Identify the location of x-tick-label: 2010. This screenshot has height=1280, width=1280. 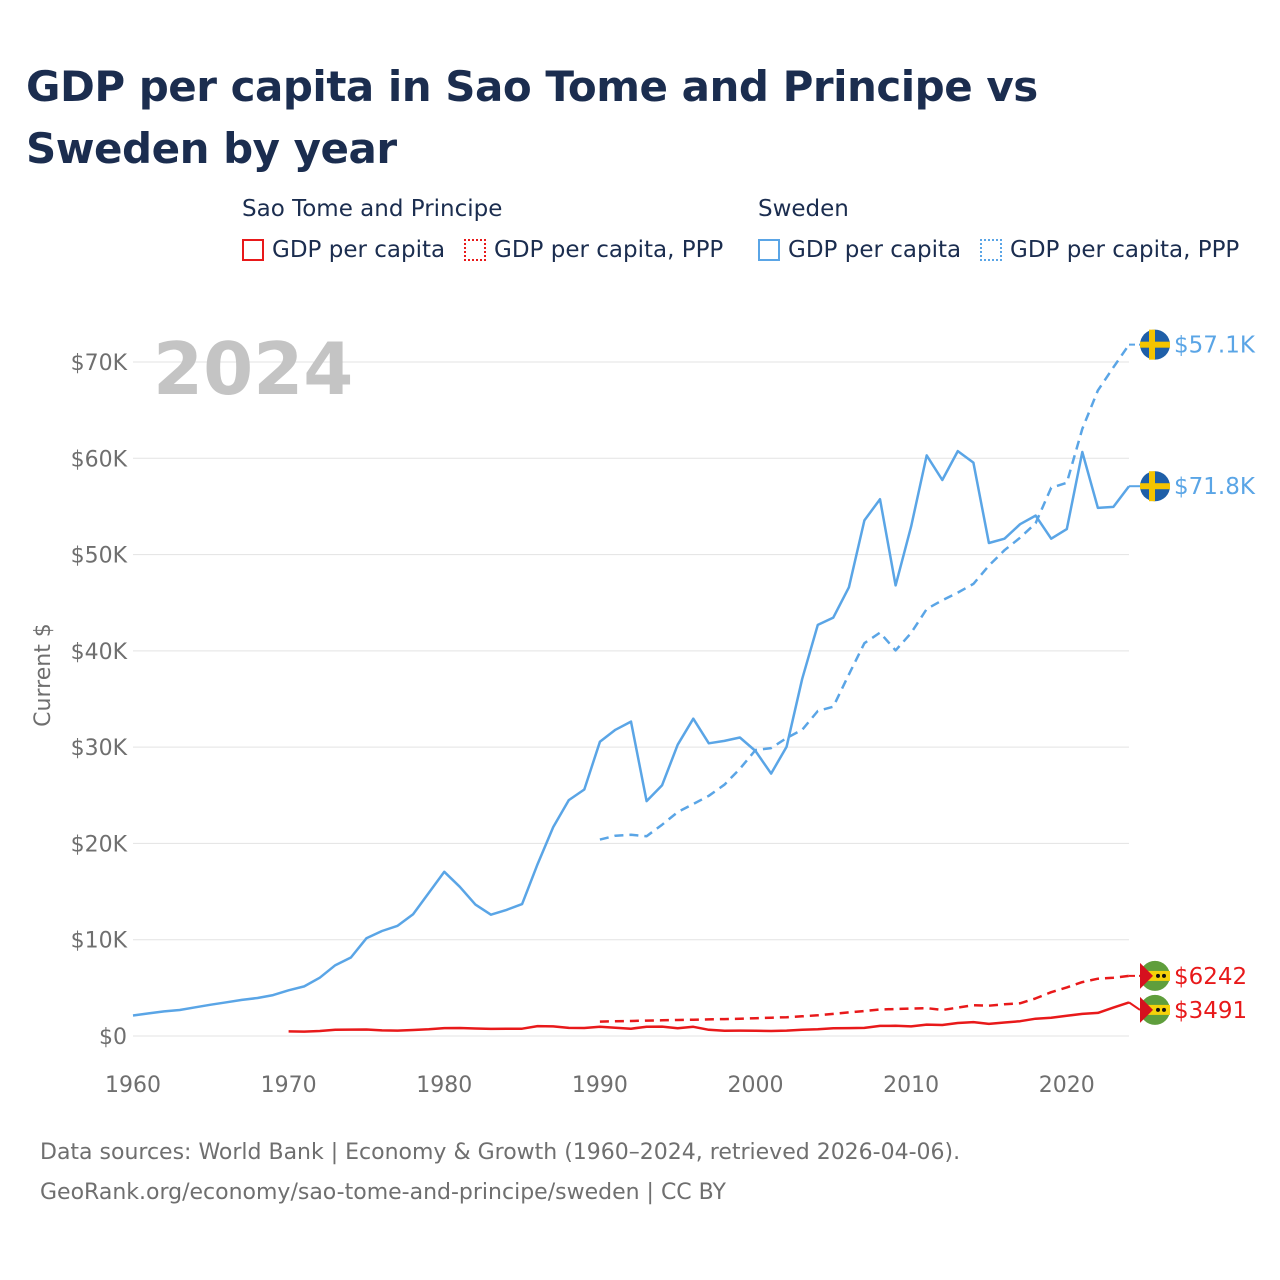
(911, 1085).